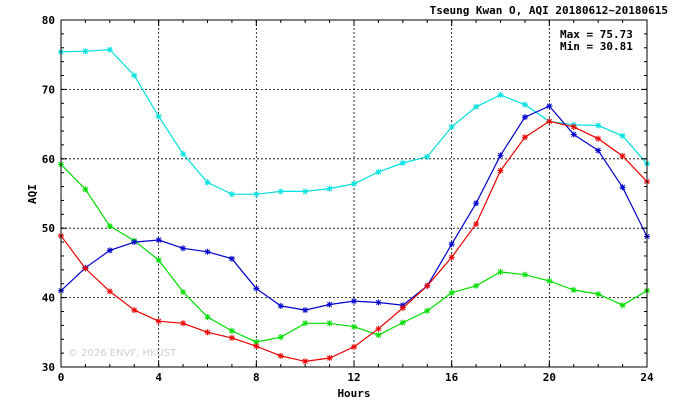 This screenshot has height=409, width=674. Describe the element at coordinates (256, 377) in the screenshot. I see `x-tick-label: 8` at that location.